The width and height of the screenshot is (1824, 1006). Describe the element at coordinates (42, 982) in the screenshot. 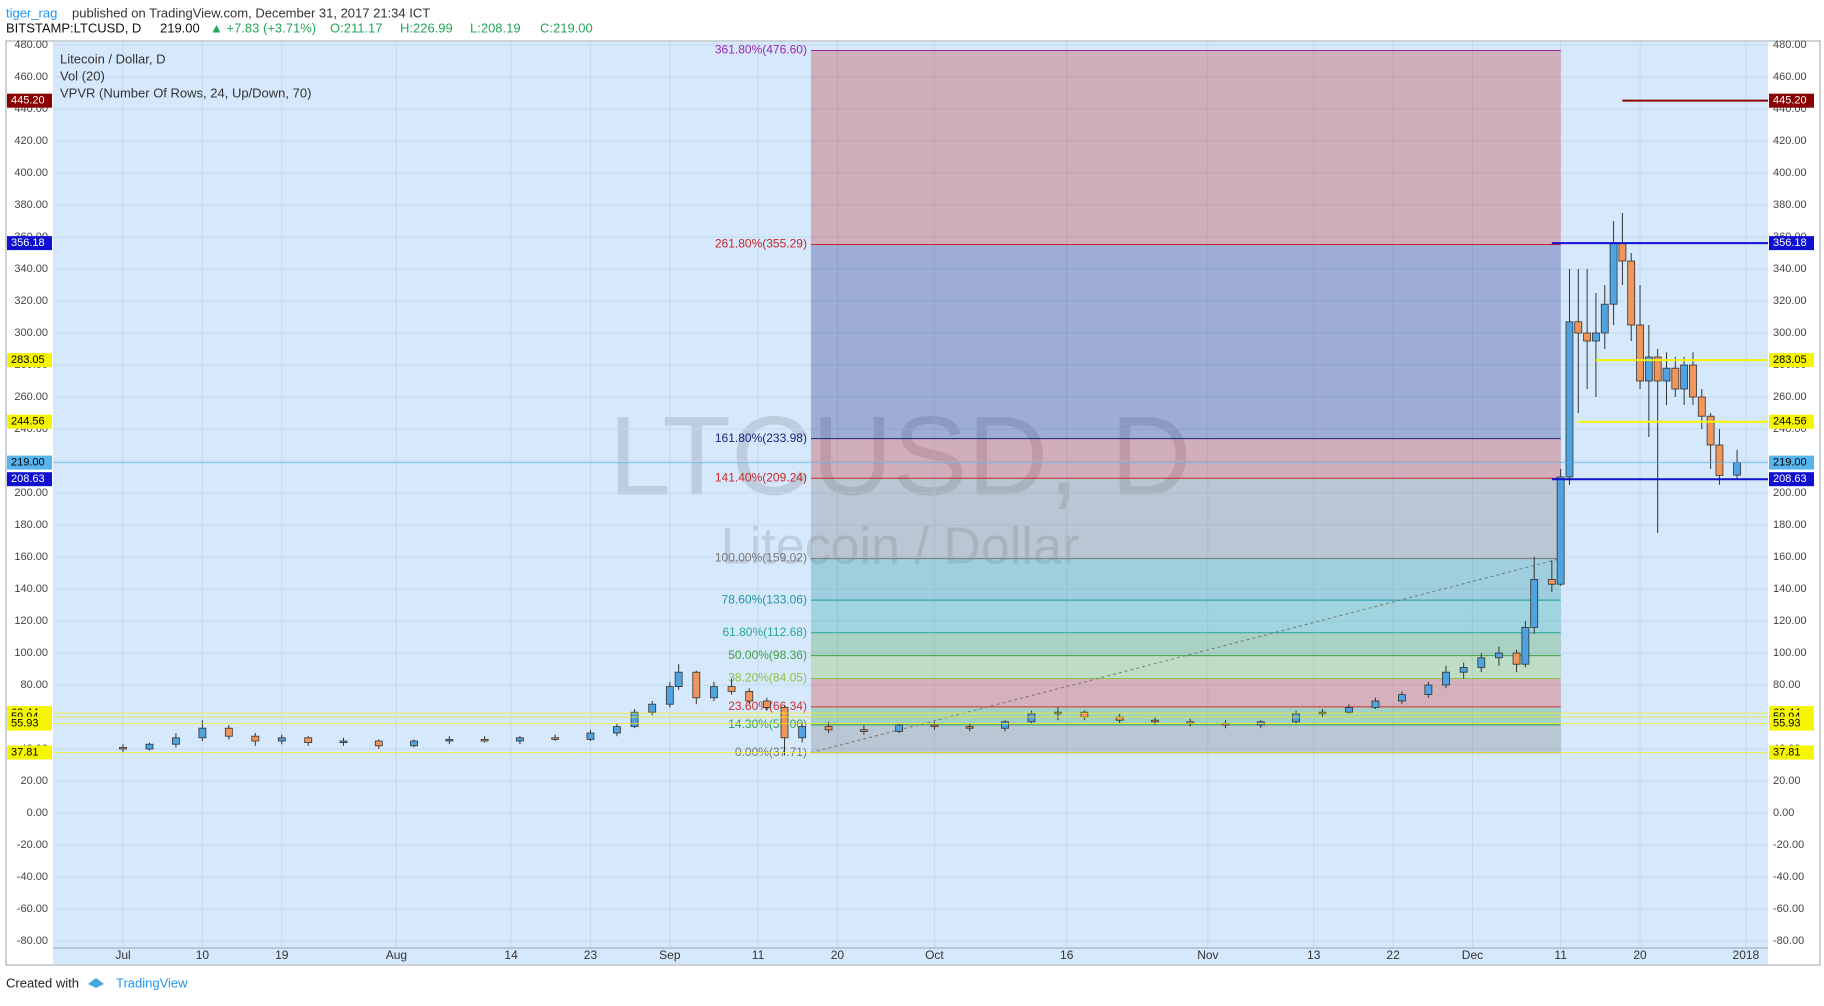

I see `footer-created: Created with` at that location.